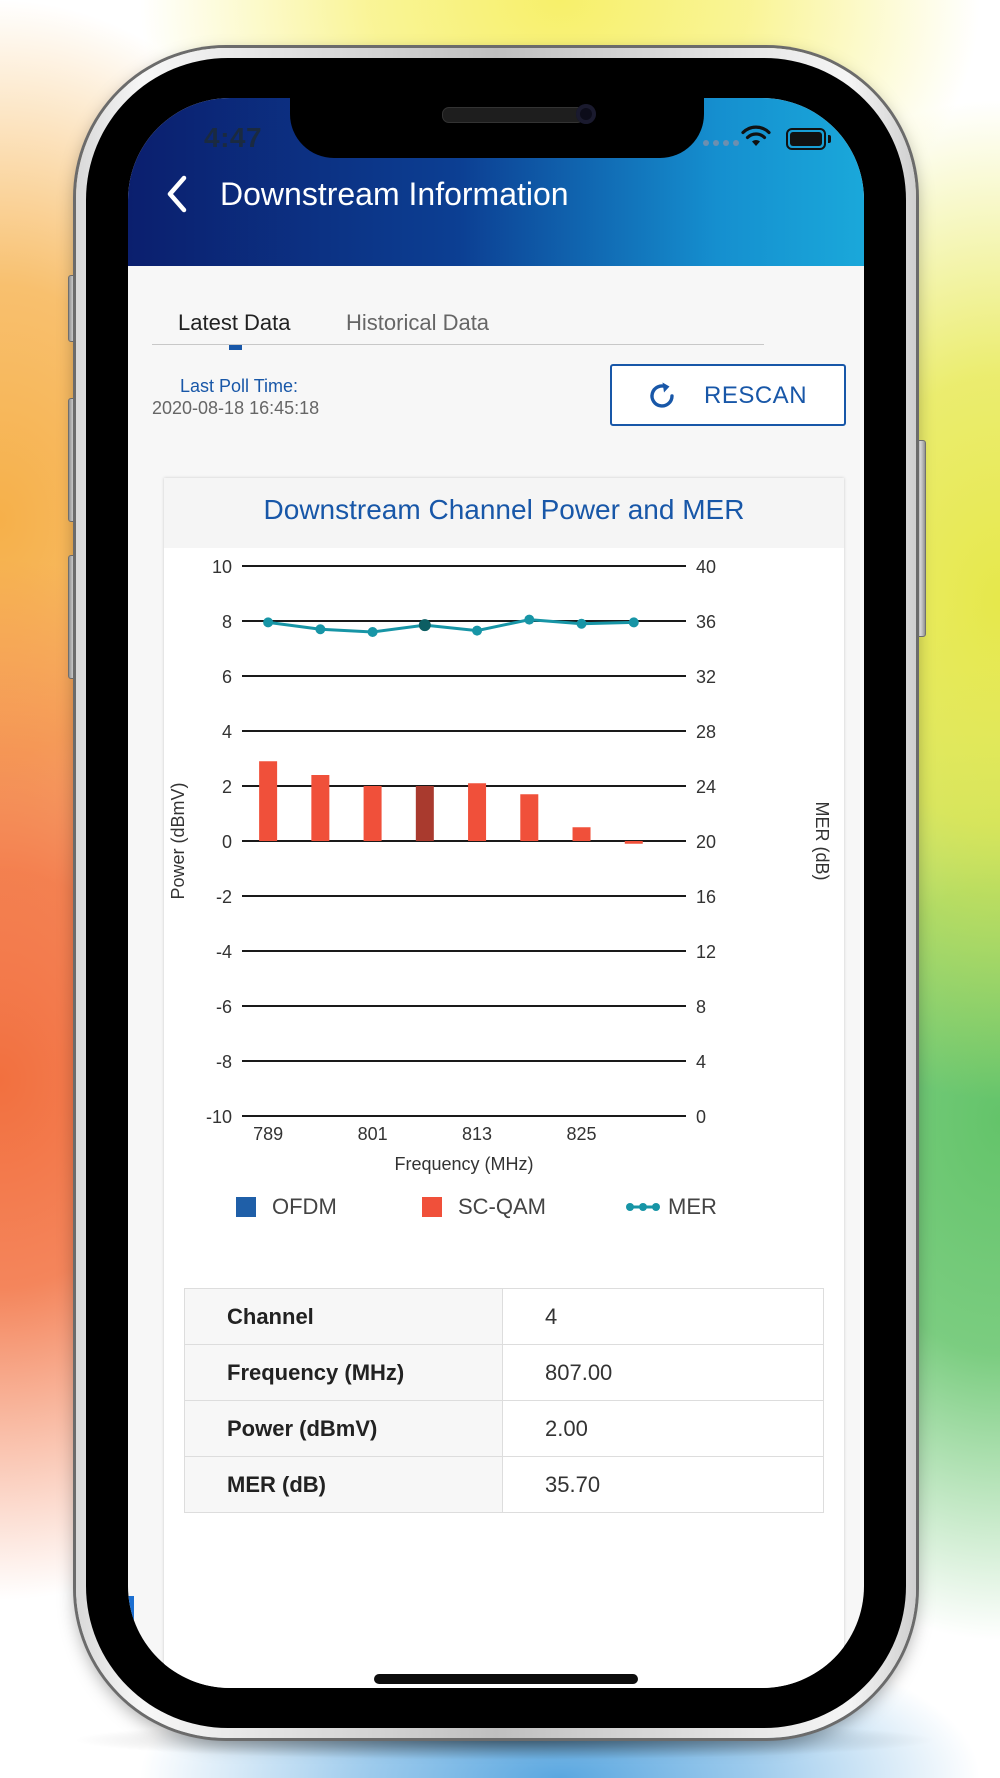 Image resolution: width=1000 pixels, height=1778 pixels. Describe the element at coordinates (477, 1134) in the screenshot. I see `x-tick-label: 813` at that location.